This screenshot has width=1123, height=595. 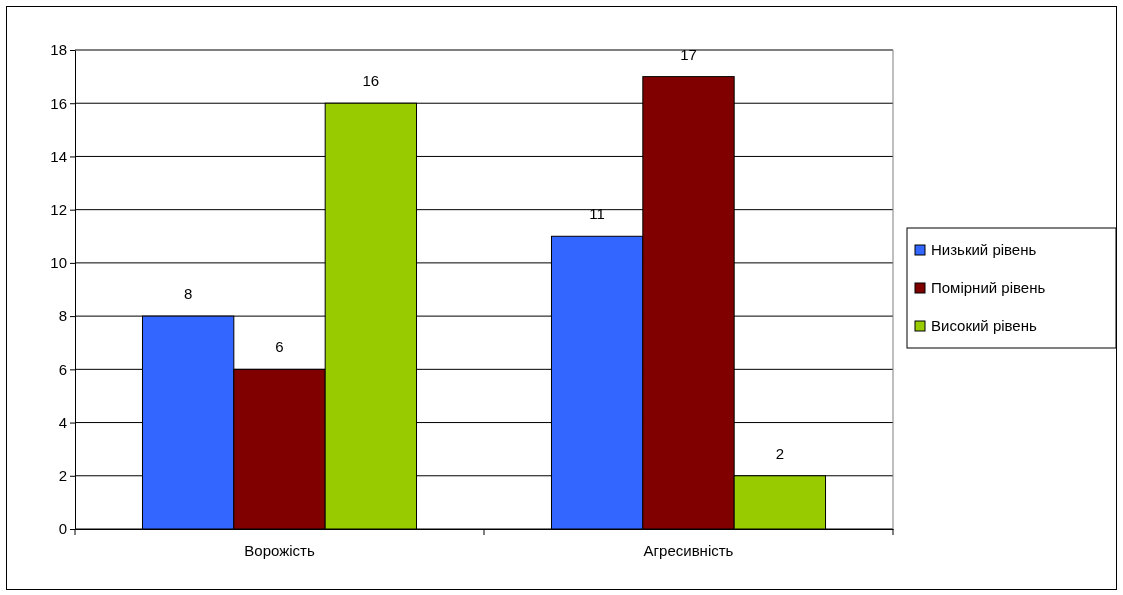 I want to click on y-tick-label: 12, so click(x=58, y=209).